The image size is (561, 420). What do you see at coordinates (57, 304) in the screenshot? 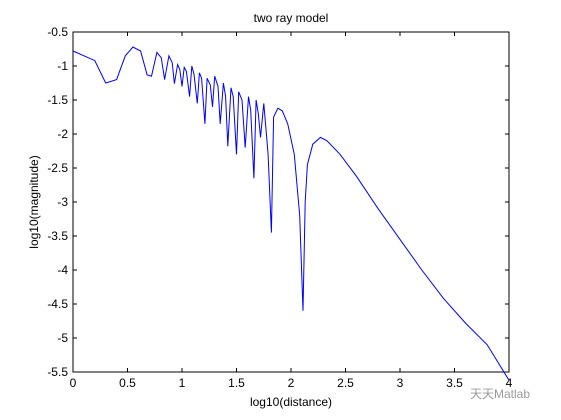
I see `y-tick-label-8: -4.5` at bounding box center [57, 304].